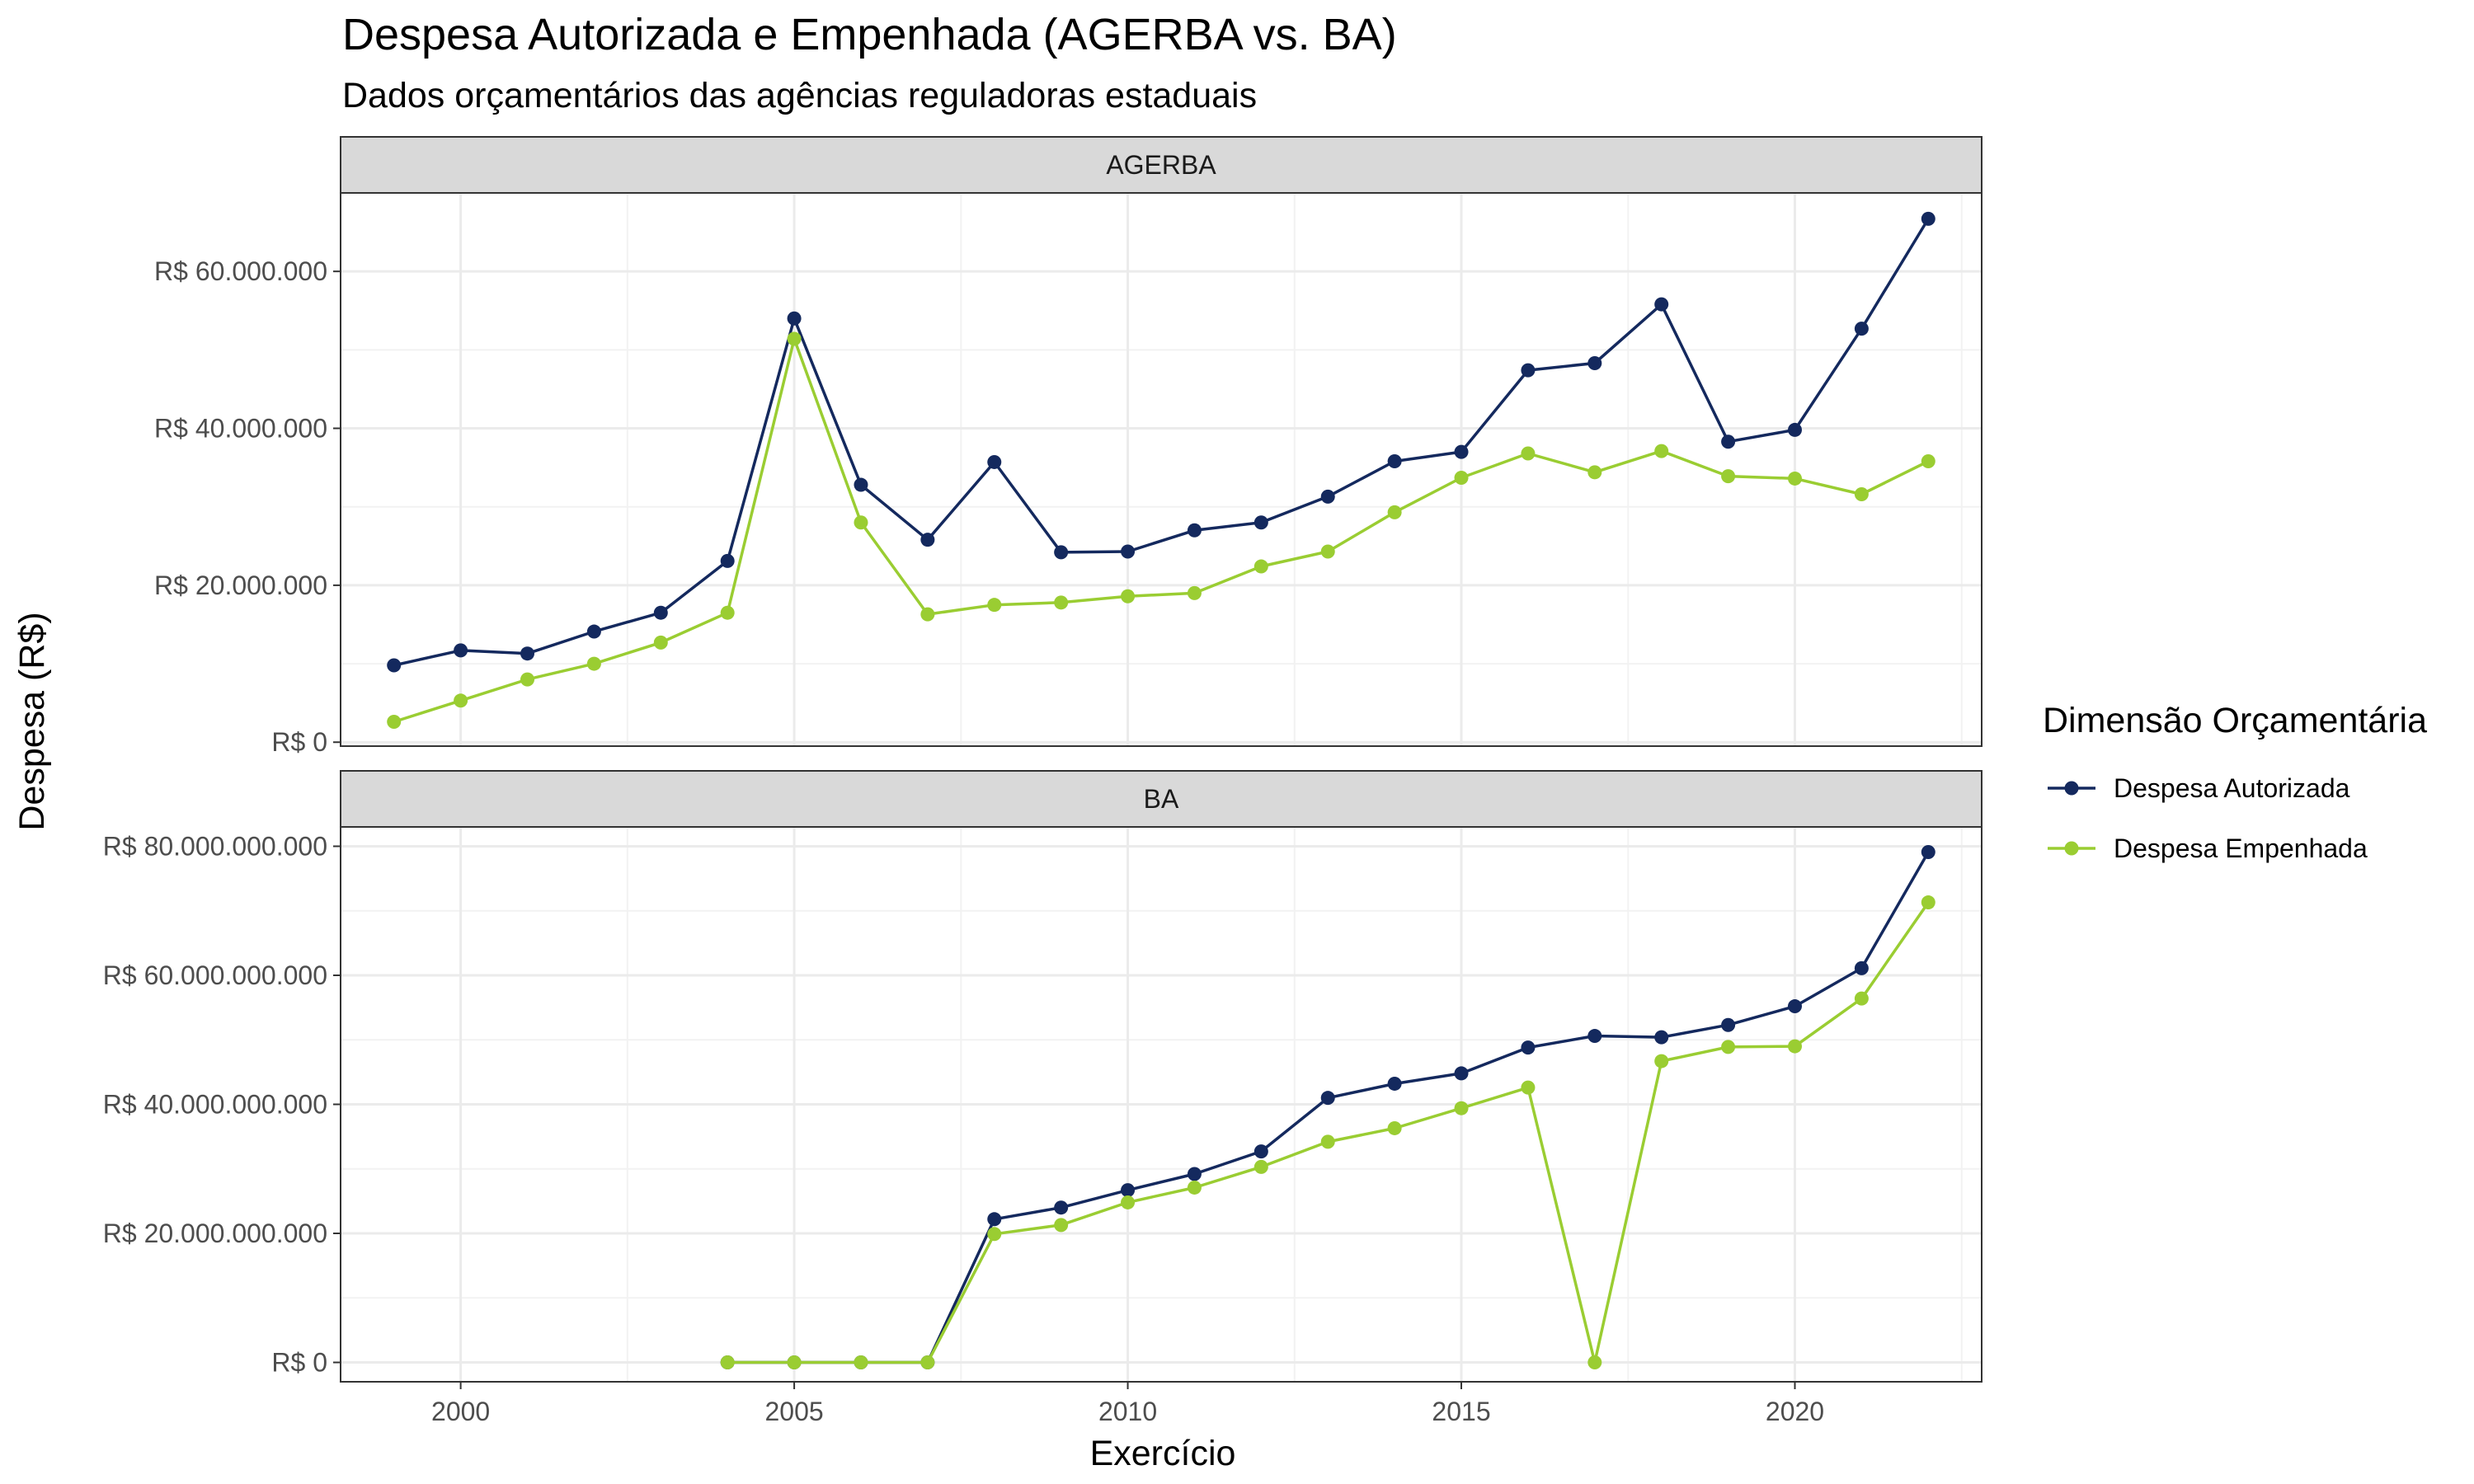 This screenshot has height=1484, width=2474. Describe the element at coordinates (215, 975) in the screenshot. I see `y-tick-label: R$ 60.000.000.000` at that location.